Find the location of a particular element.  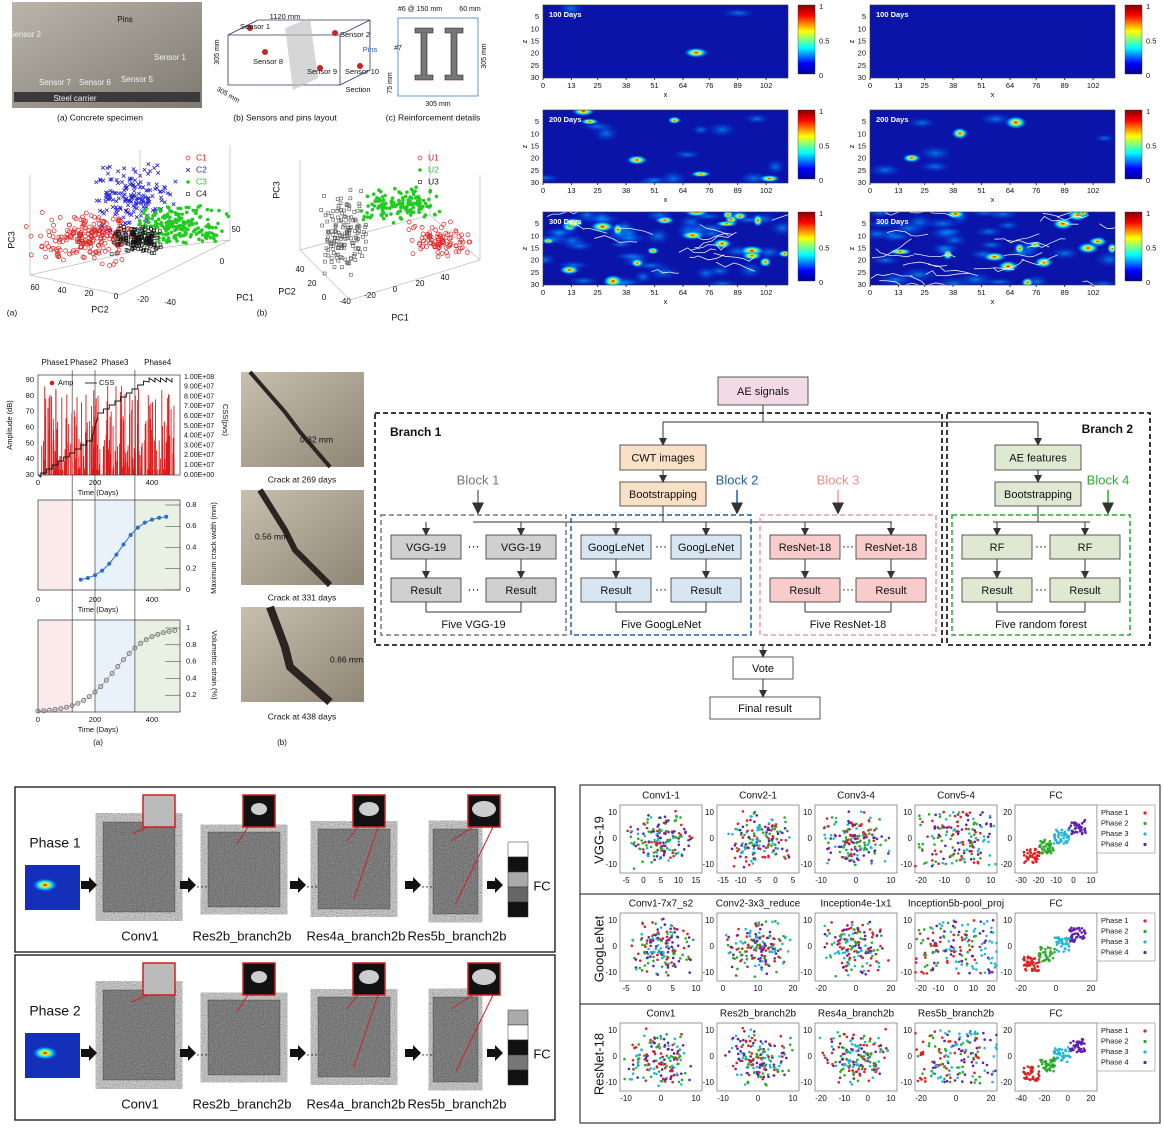

flow-arrow is located at coordinates (495, 885).